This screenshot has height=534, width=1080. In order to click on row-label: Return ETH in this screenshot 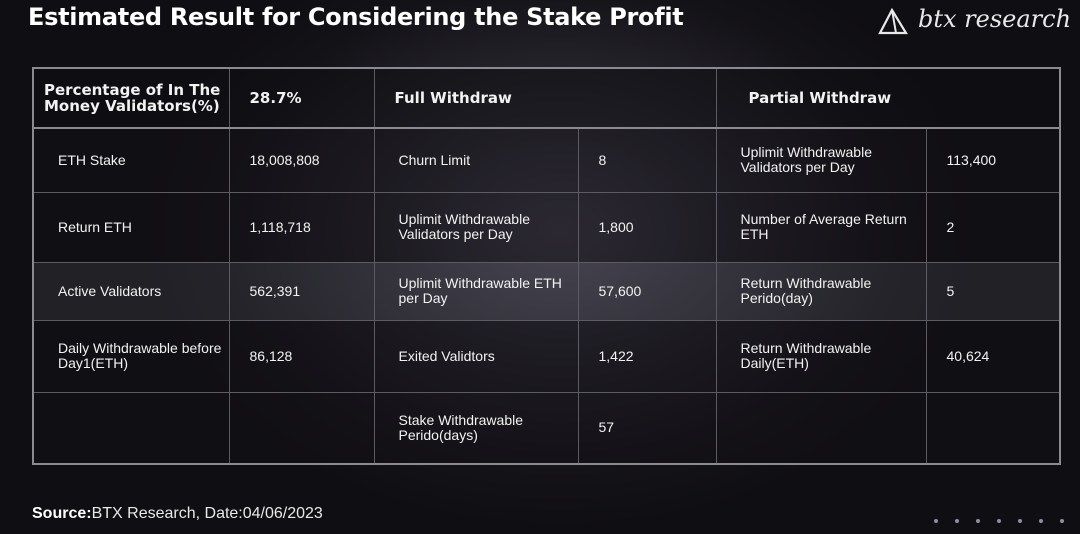, I will do `click(131, 227)`.